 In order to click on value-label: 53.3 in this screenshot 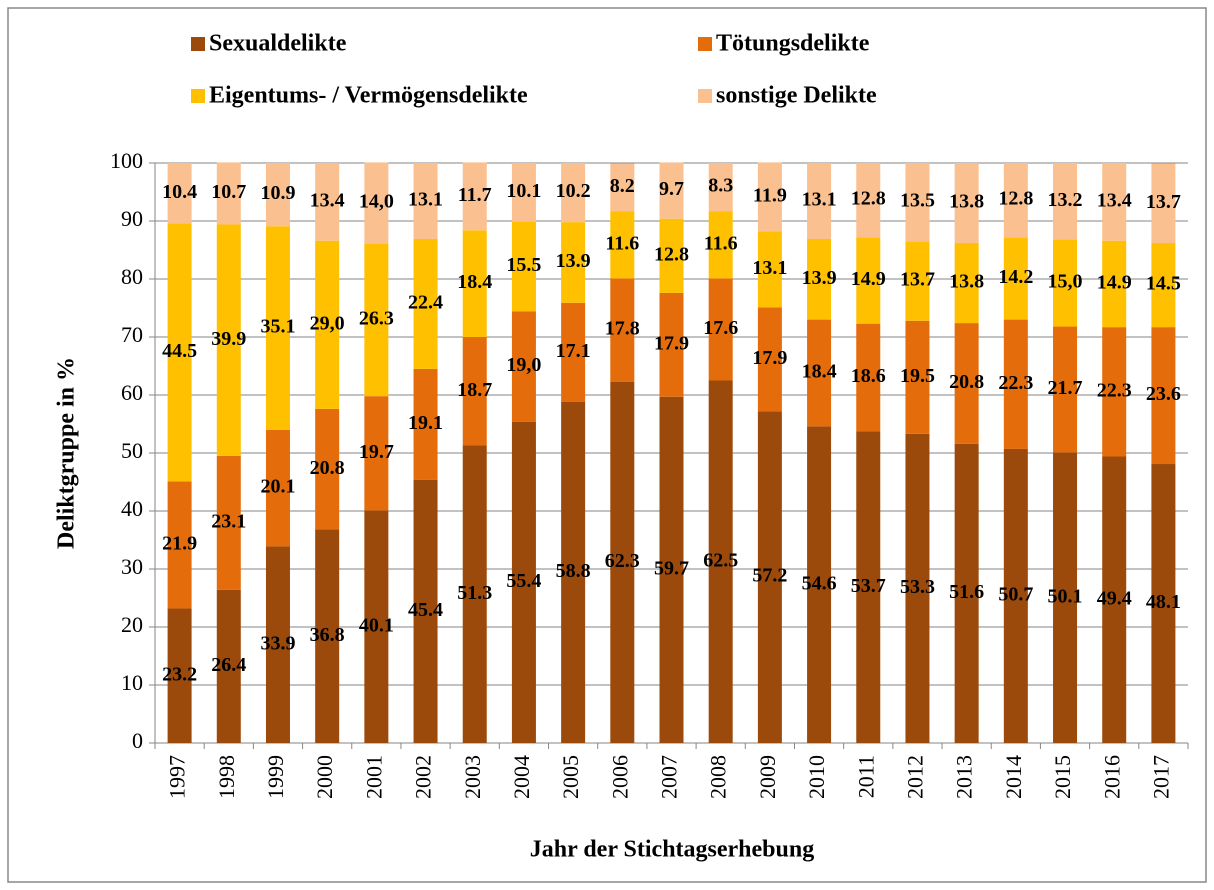, I will do `click(917, 587)`.